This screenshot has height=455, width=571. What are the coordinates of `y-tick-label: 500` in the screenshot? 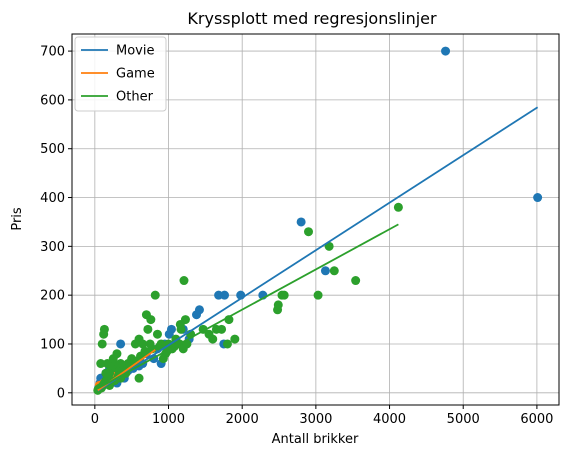 It's located at (52, 149).